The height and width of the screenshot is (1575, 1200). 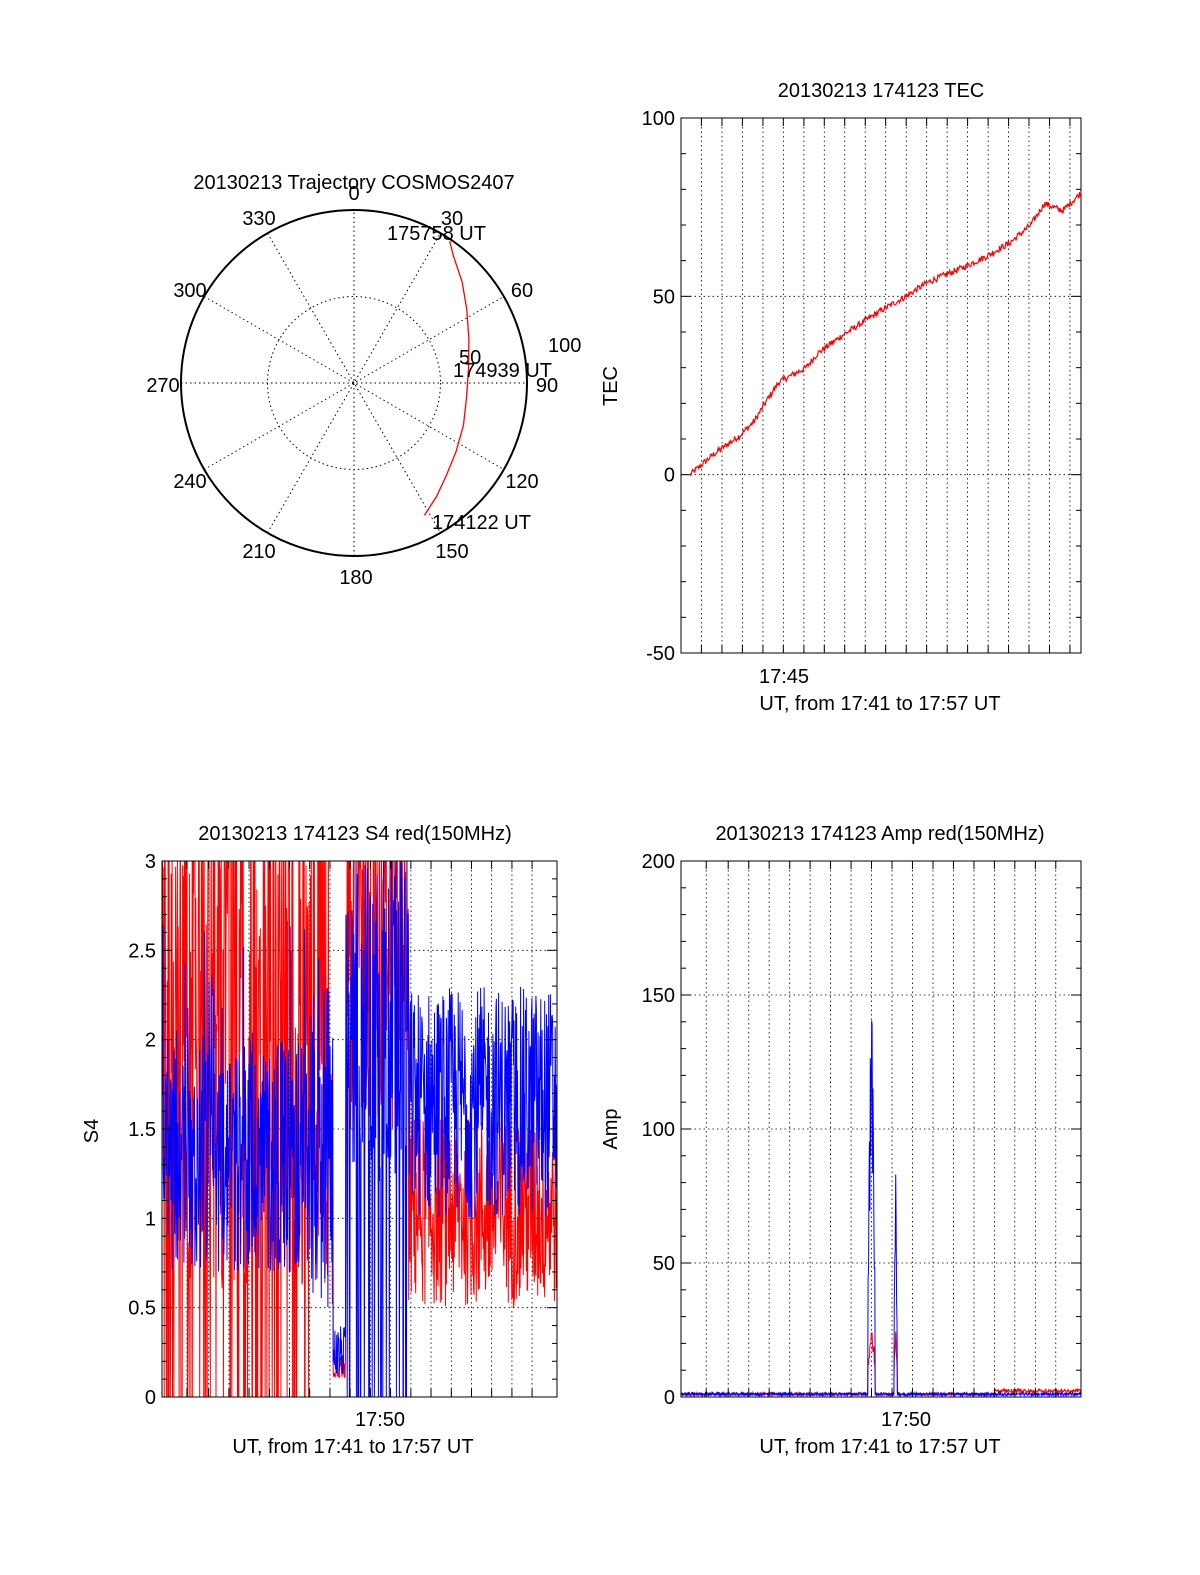 I want to click on polar-azimuth-label: 300, so click(x=189, y=291).